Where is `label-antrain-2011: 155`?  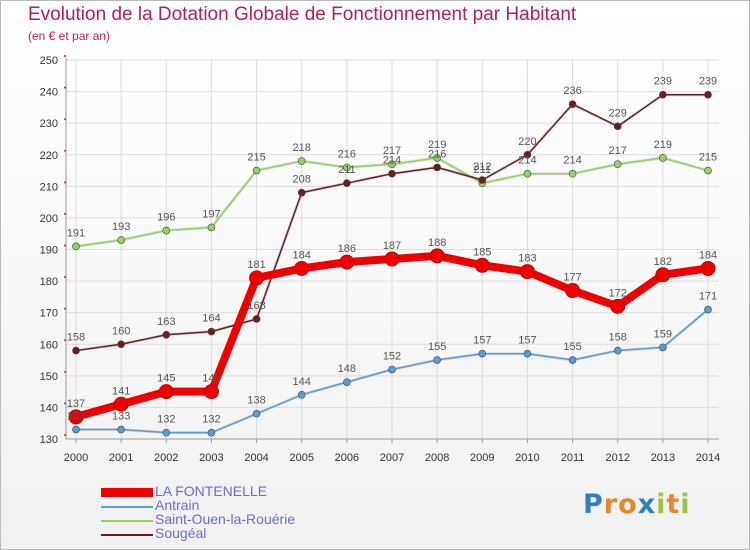 label-antrain-2011: 155 is located at coordinates (572, 347).